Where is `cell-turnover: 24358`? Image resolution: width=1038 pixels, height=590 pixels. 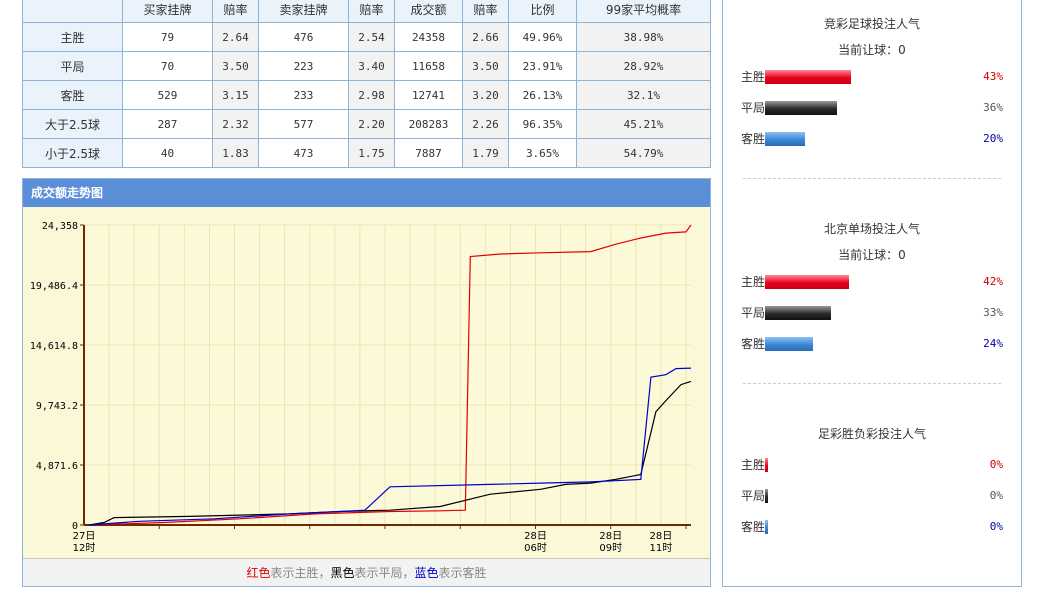
cell-turnover: 24358 is located at coordinates (428, 37).